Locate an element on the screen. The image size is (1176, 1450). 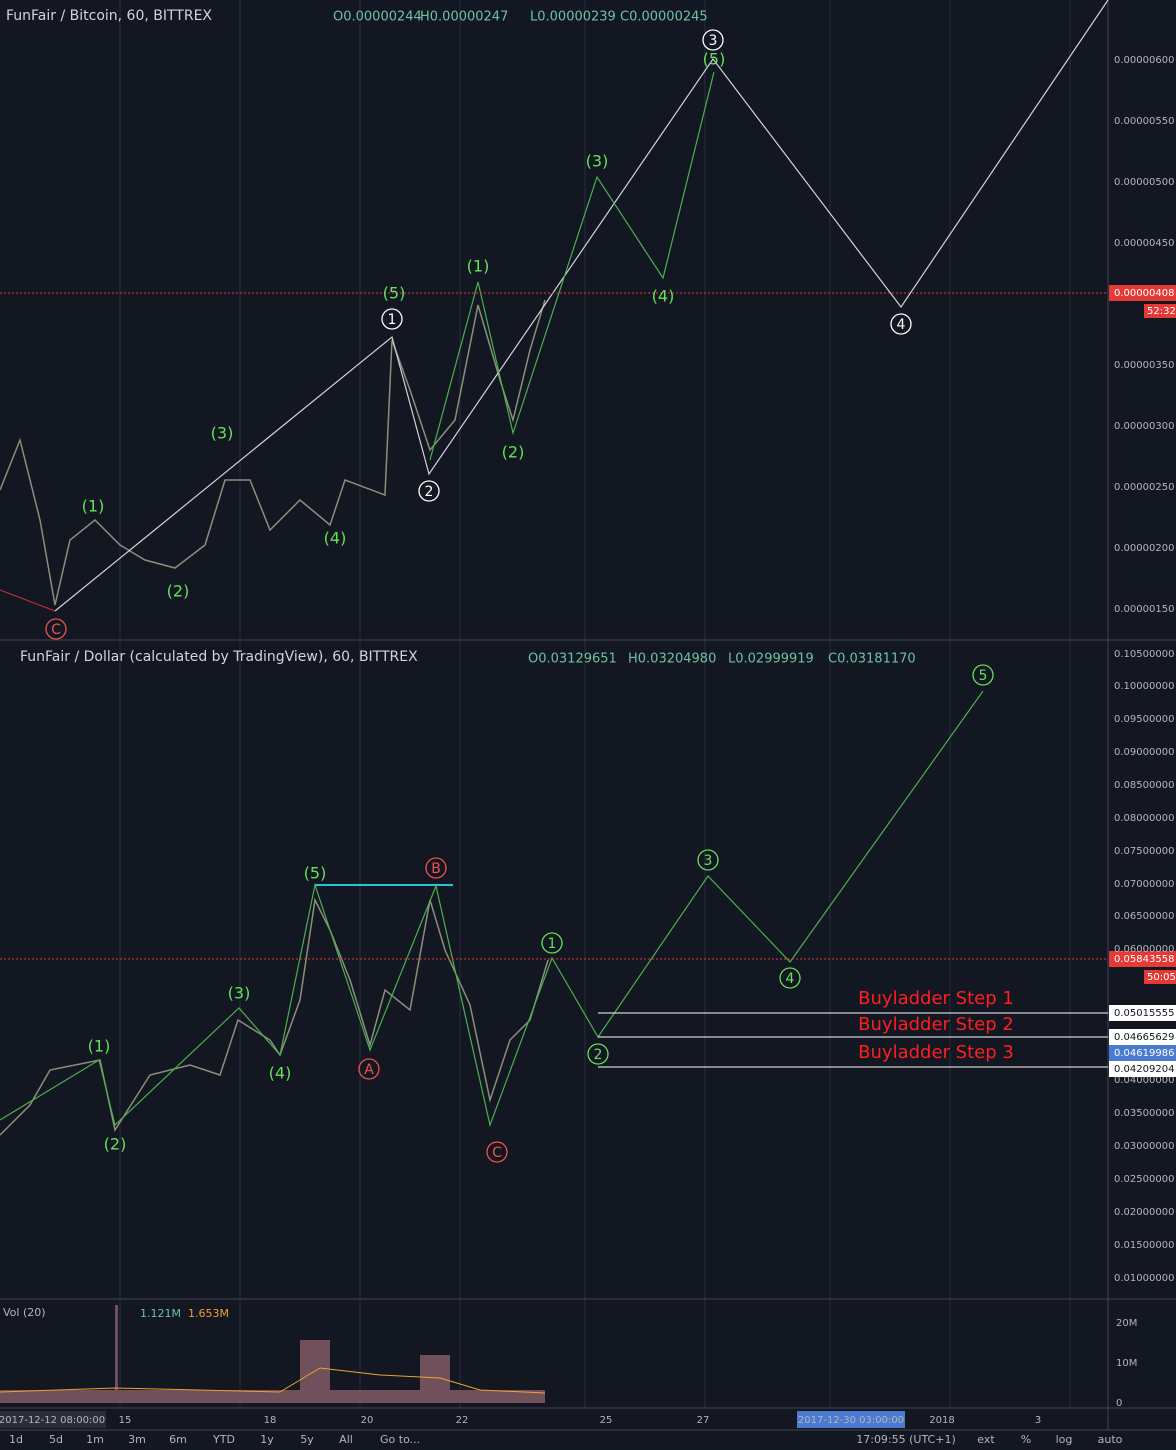
ohlc-high: H0.00000247 is located at coordinates (464, 17).